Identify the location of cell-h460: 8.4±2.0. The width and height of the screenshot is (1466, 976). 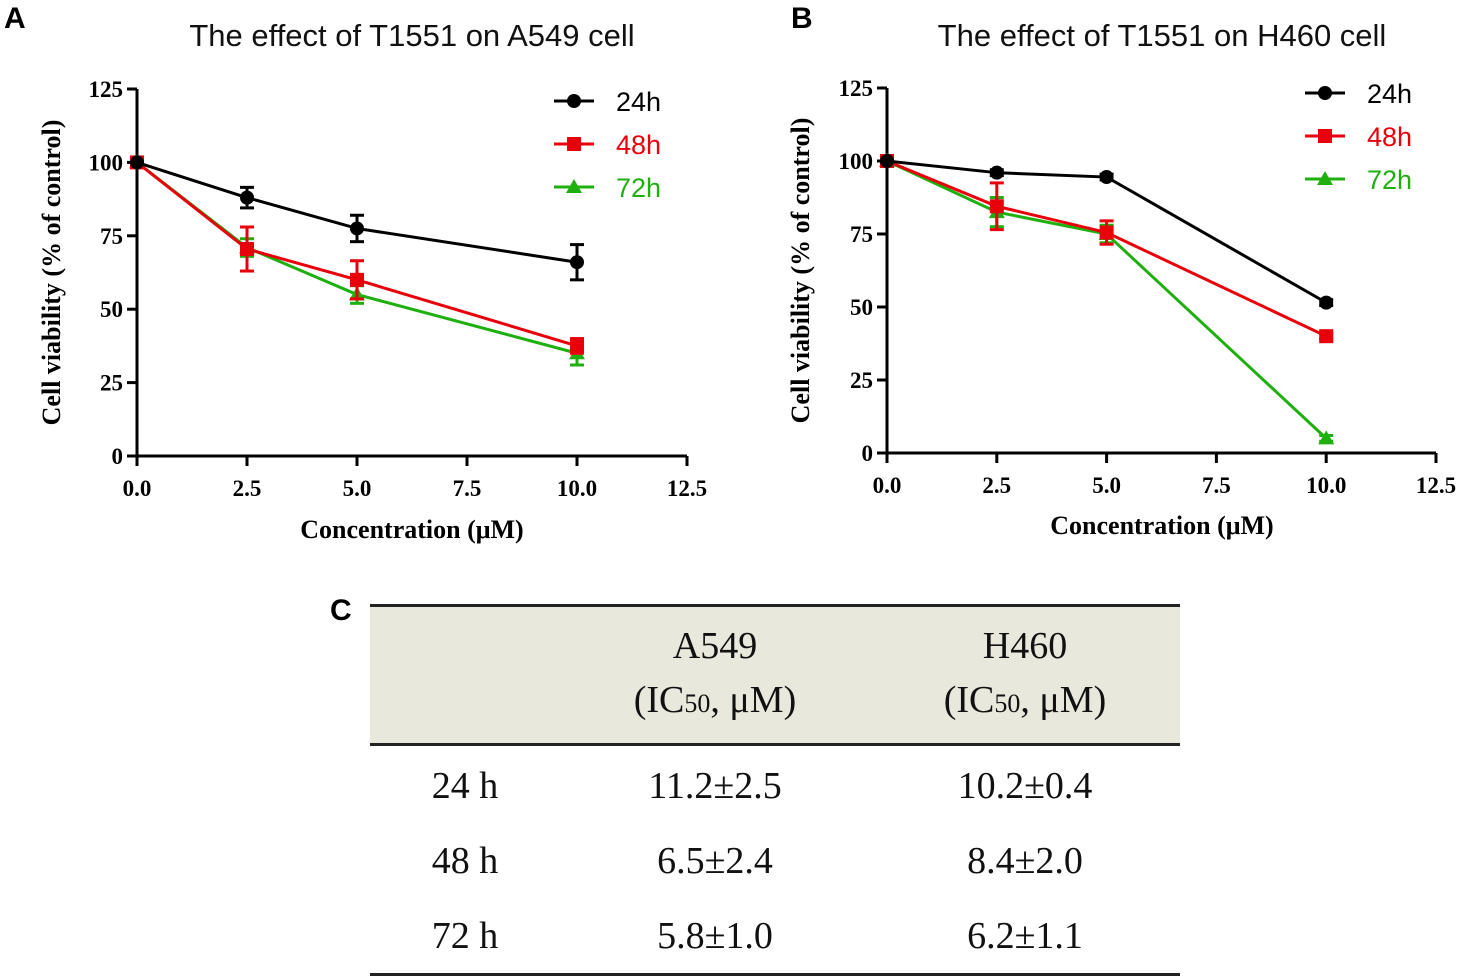
(1025, 860).